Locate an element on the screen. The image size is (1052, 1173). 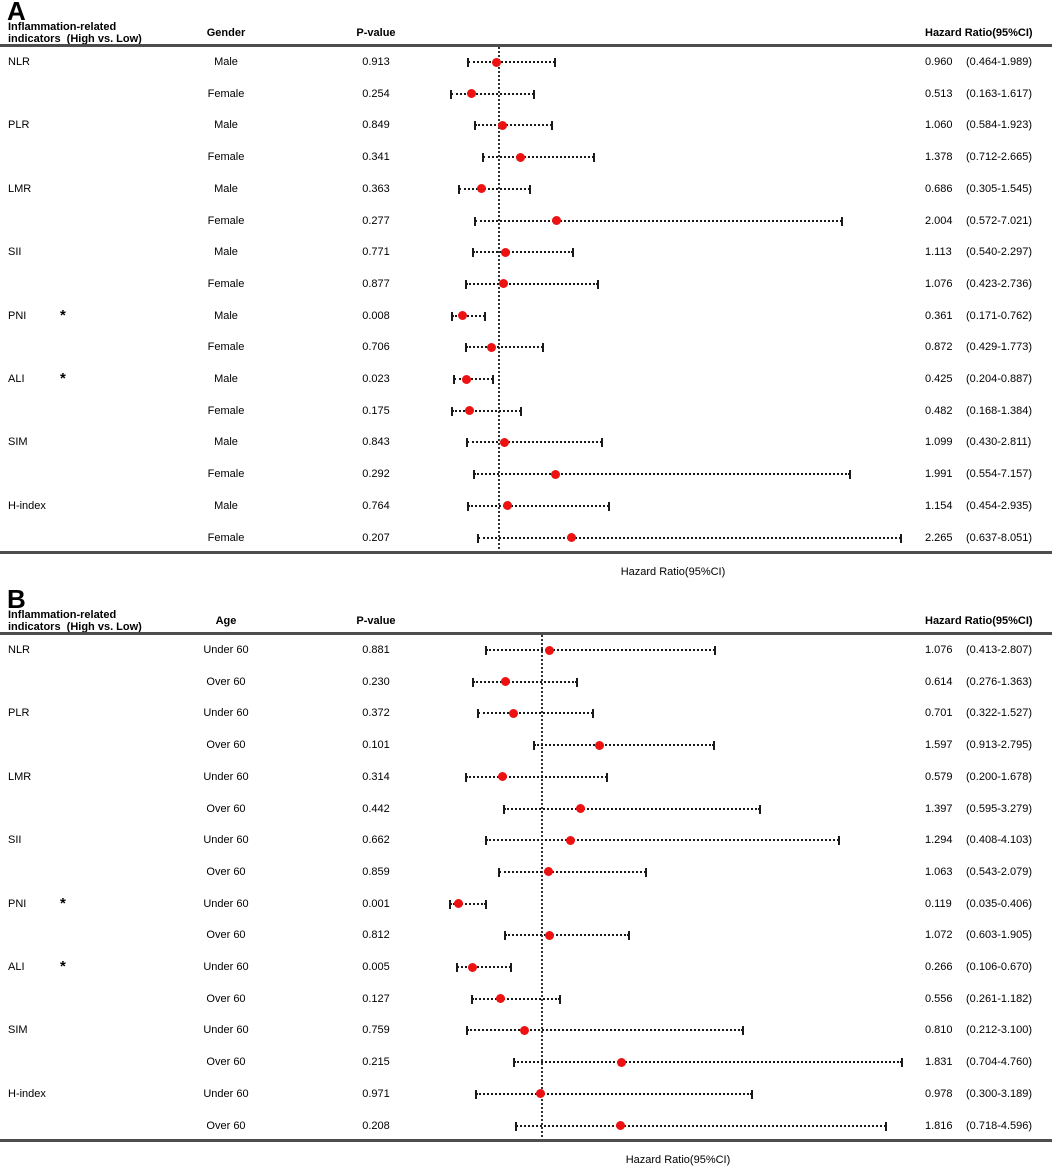
hr-estimate-text: 1.154 (0.454-2.935) is located at coordinates (978, 506).